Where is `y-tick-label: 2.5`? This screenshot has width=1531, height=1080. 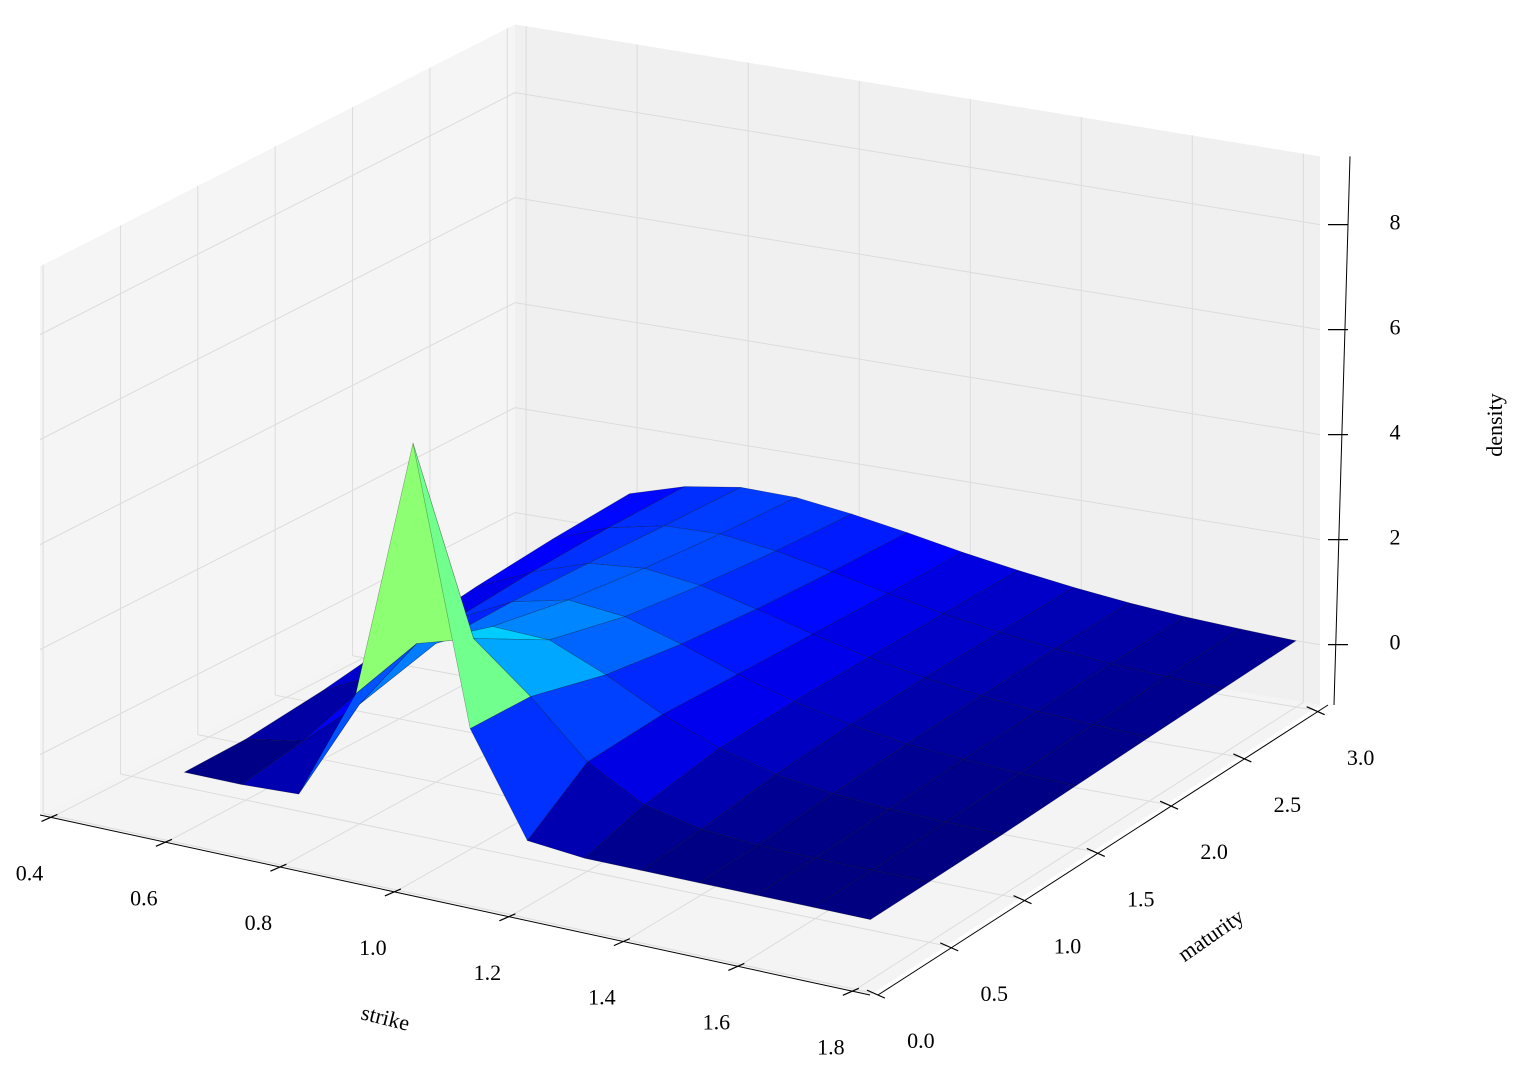
y-tick-label: 2.5 is located at coordinates (1288, 804).